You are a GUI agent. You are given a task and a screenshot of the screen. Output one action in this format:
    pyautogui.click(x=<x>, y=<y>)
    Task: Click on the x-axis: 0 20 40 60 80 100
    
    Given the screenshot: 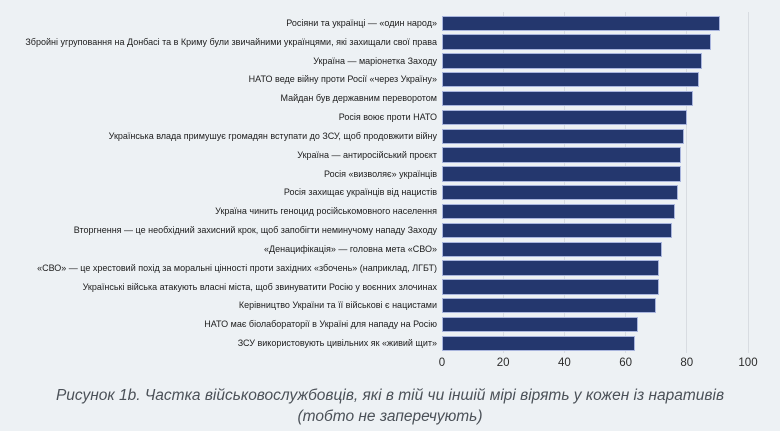 What is the action you would take?
    pyautogui.click(x=598, y=364)
    